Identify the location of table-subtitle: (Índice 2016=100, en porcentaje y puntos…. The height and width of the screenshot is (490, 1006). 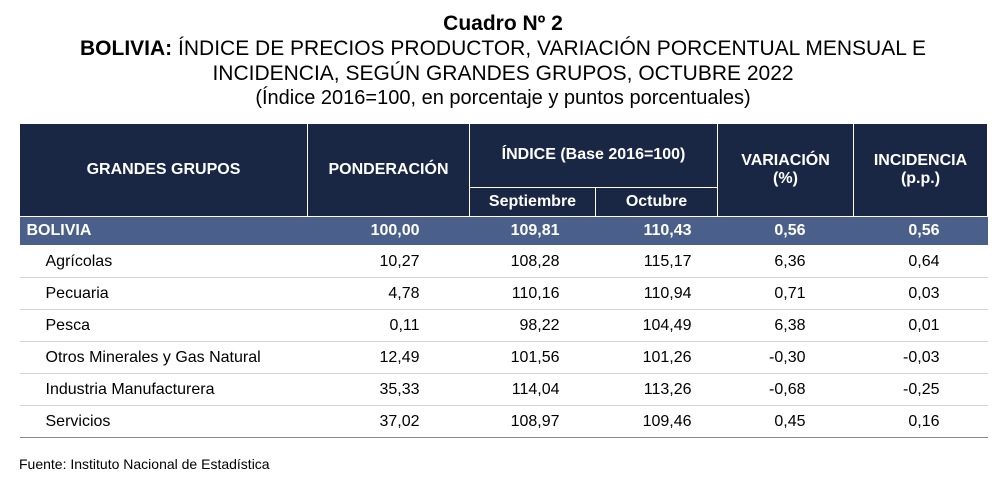
(503, 98).